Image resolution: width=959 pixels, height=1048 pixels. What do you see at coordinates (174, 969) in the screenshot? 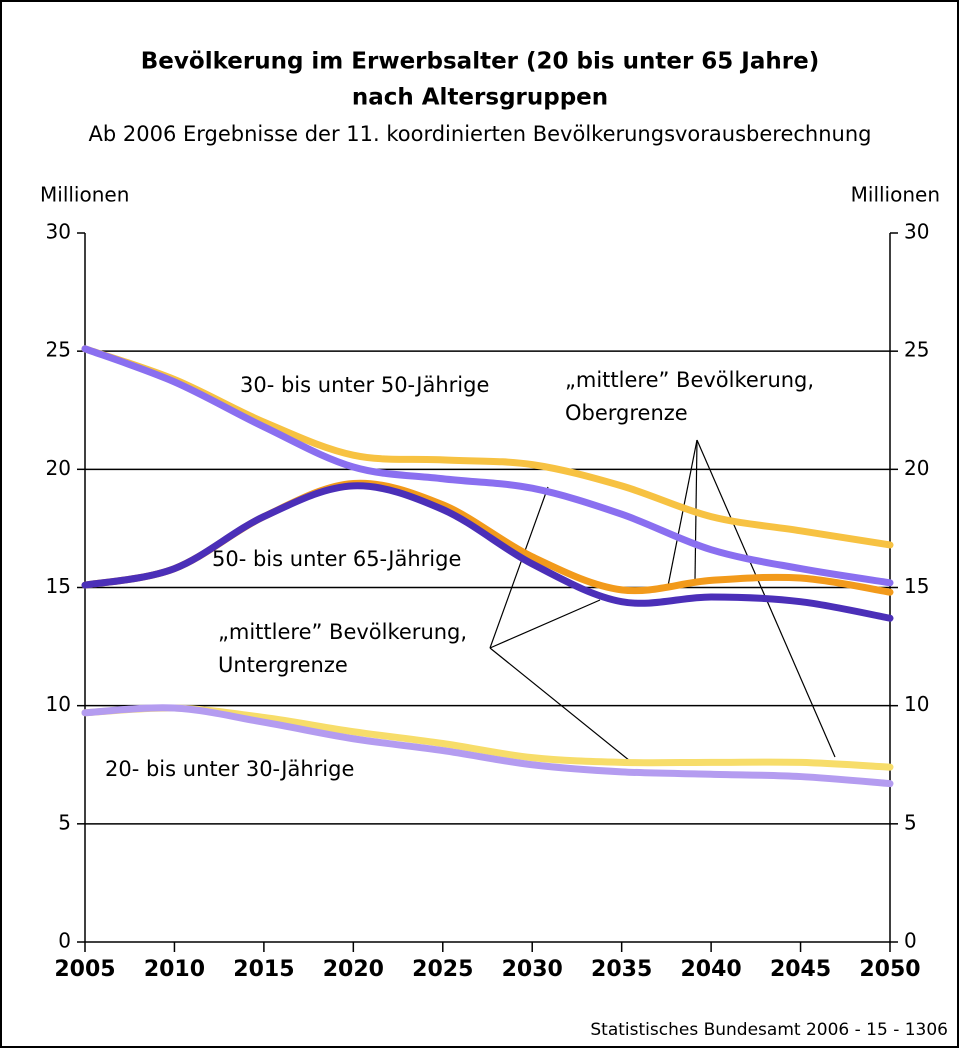
I see `x-tick-label: 2010` at bounding box center [174, 969].